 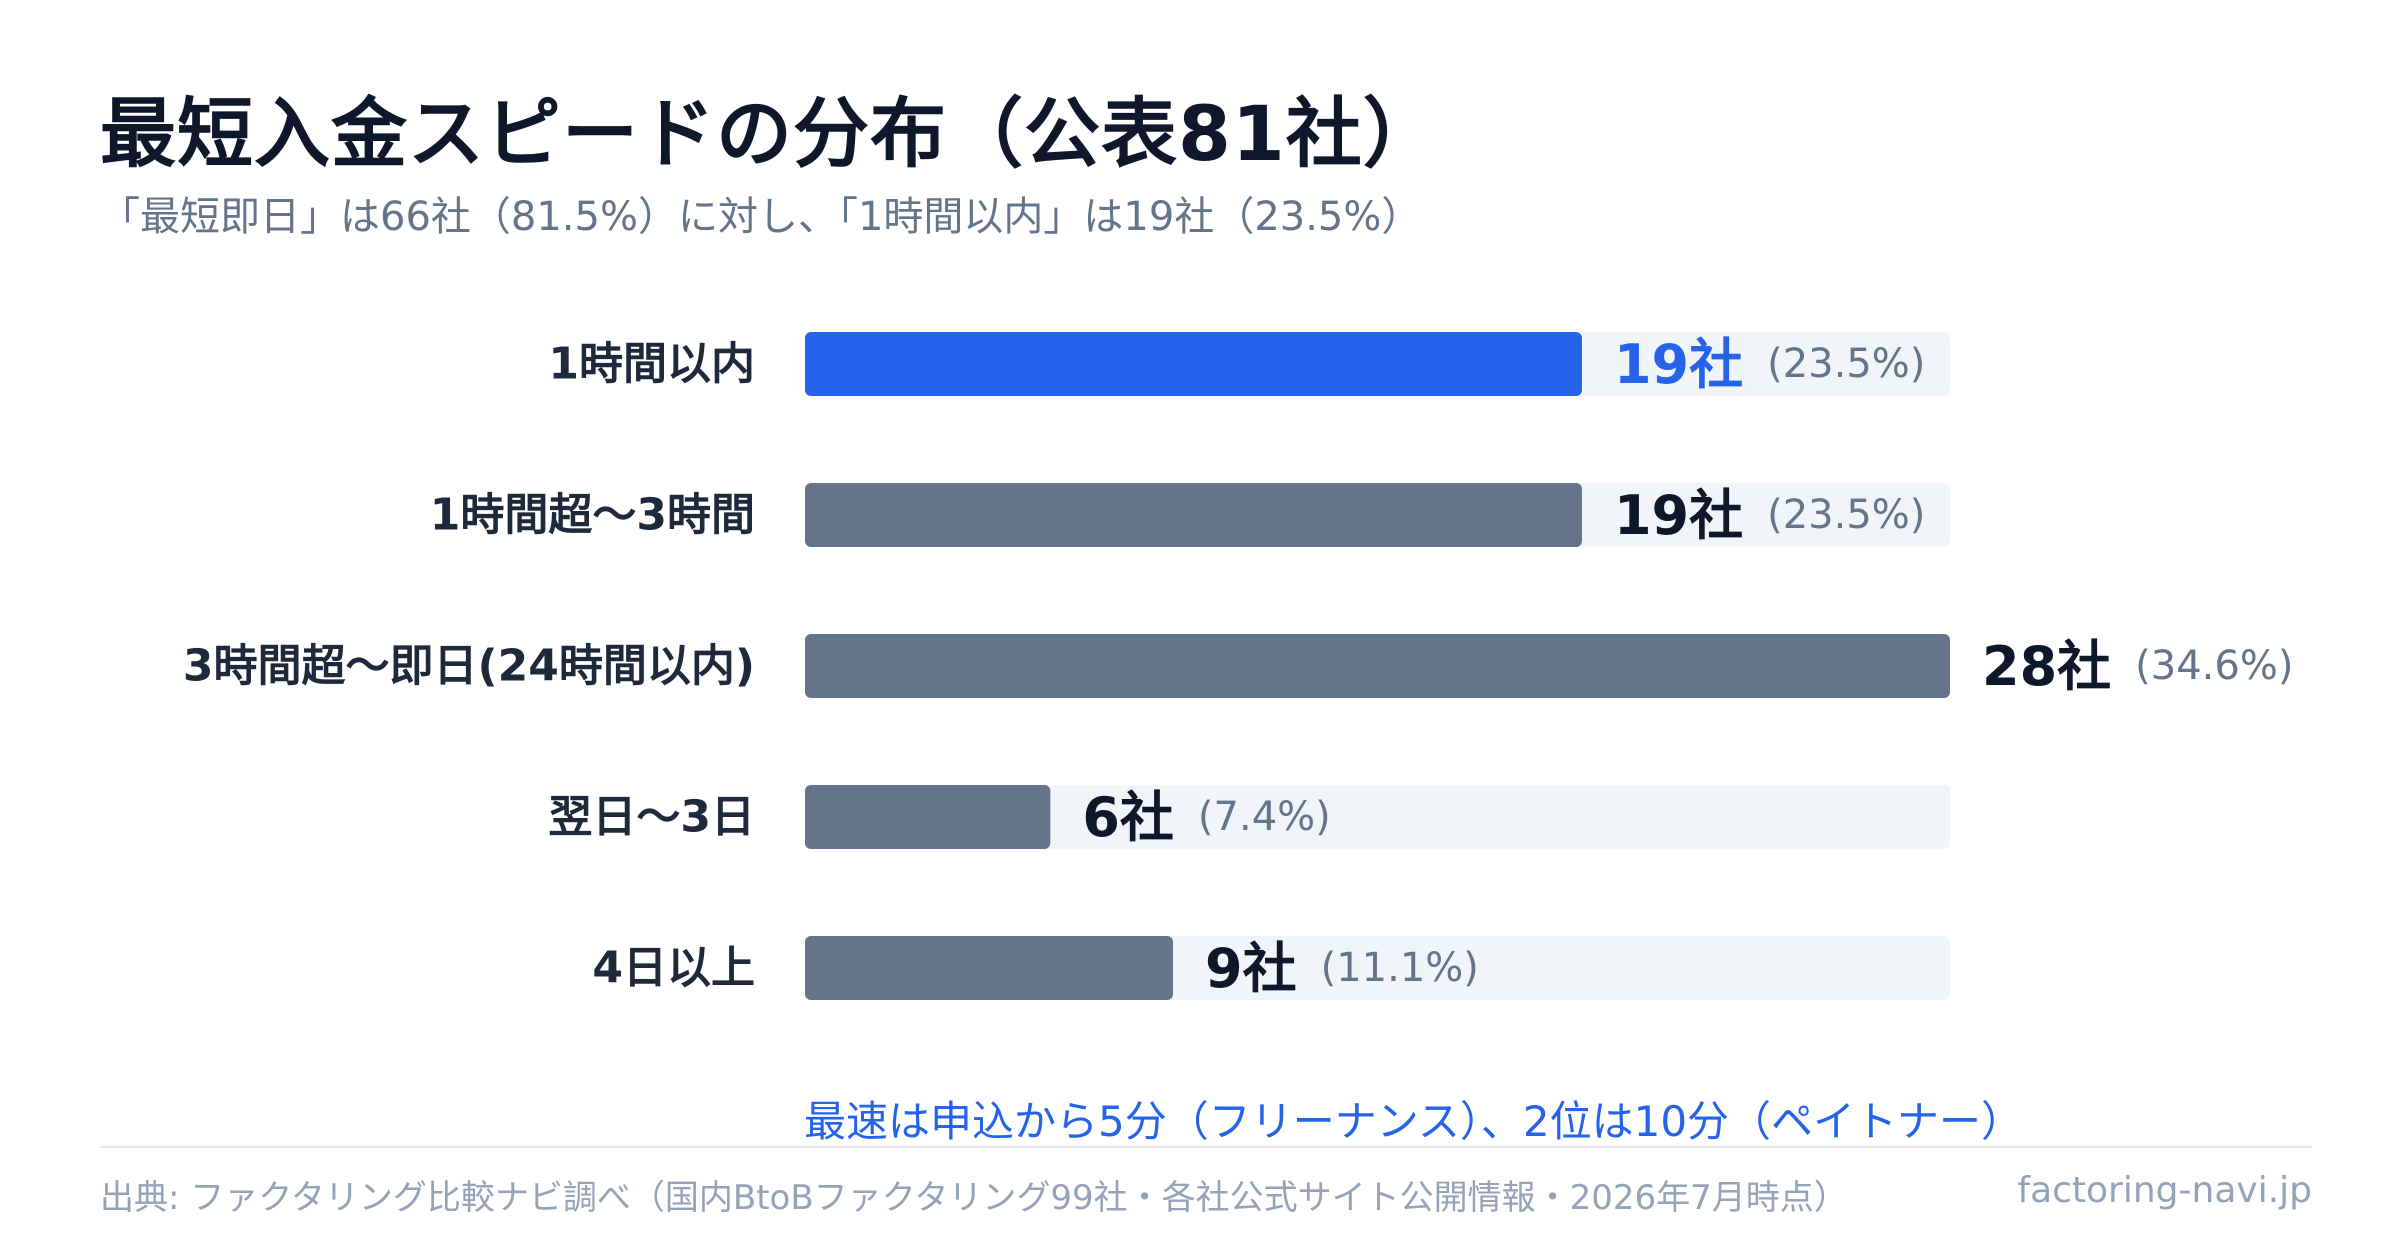 What do you see at coordinates (1206, 1147) in the screenshot?
I see `footer-divider` at bounding box center [1206, 1147].